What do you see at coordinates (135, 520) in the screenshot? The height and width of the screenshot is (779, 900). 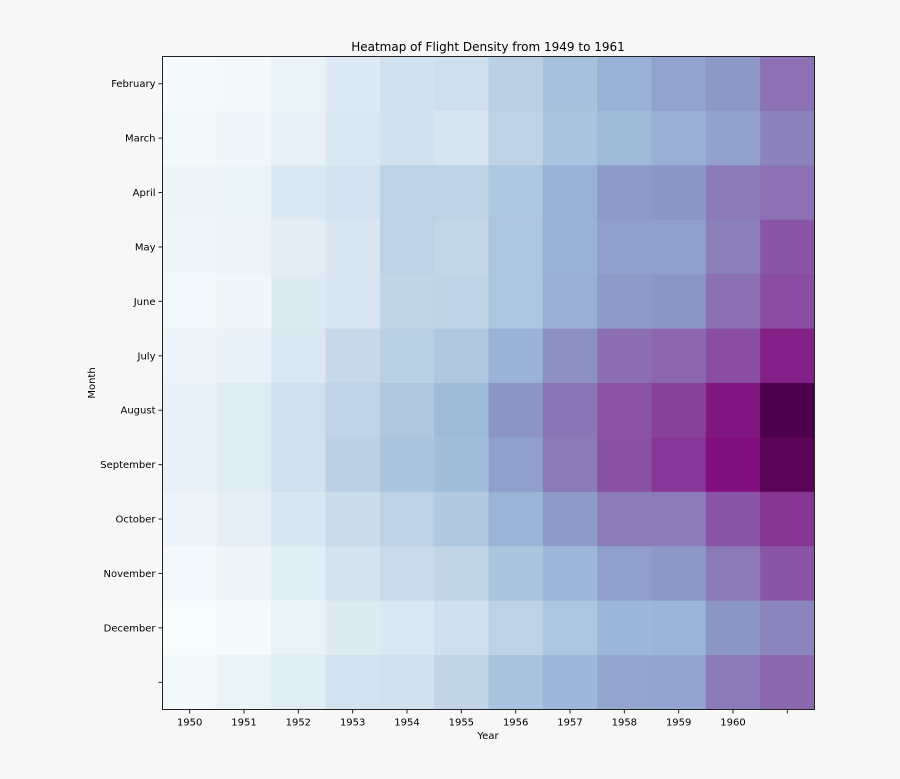 I see `y-tick-label: October` at bounding box center [135, 520].